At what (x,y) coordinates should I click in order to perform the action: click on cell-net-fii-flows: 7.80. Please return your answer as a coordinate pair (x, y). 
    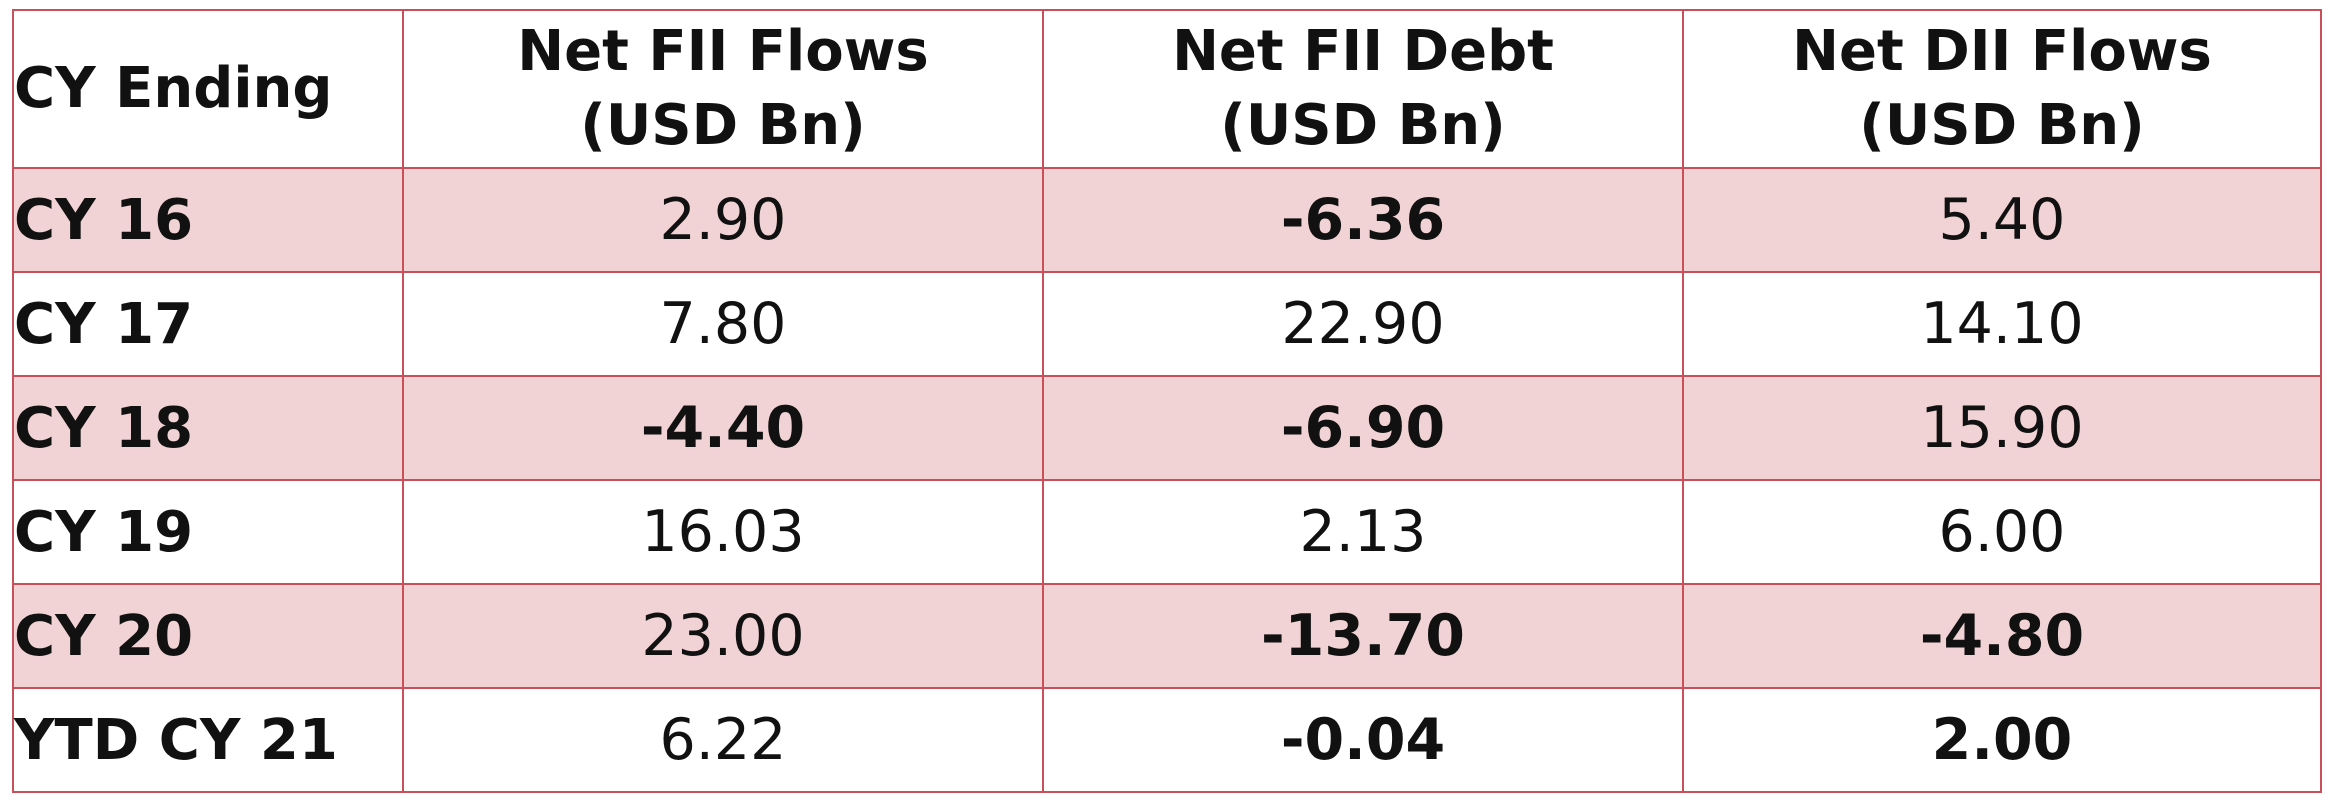
    Looking at the image, I should click on (723, 324).